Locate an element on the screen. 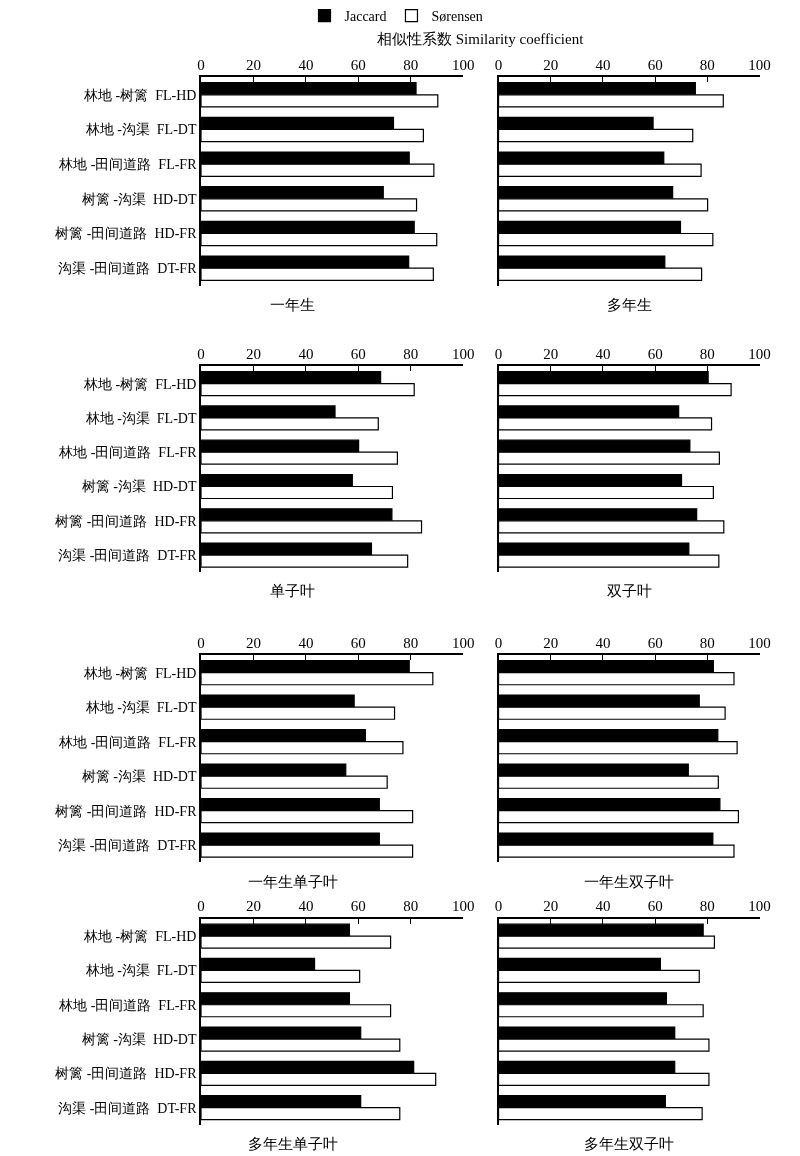 The image size is (800, 1156). text: 多年生 is located at coordinates (629, 305).